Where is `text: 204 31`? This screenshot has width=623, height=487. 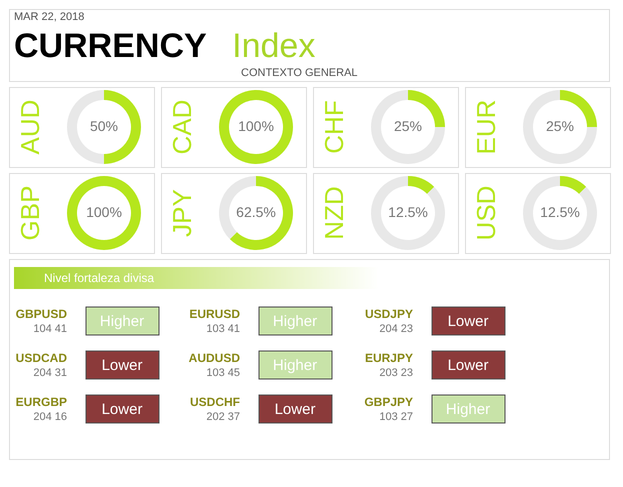
text: 204 31 is located at coordinates (50, 373).